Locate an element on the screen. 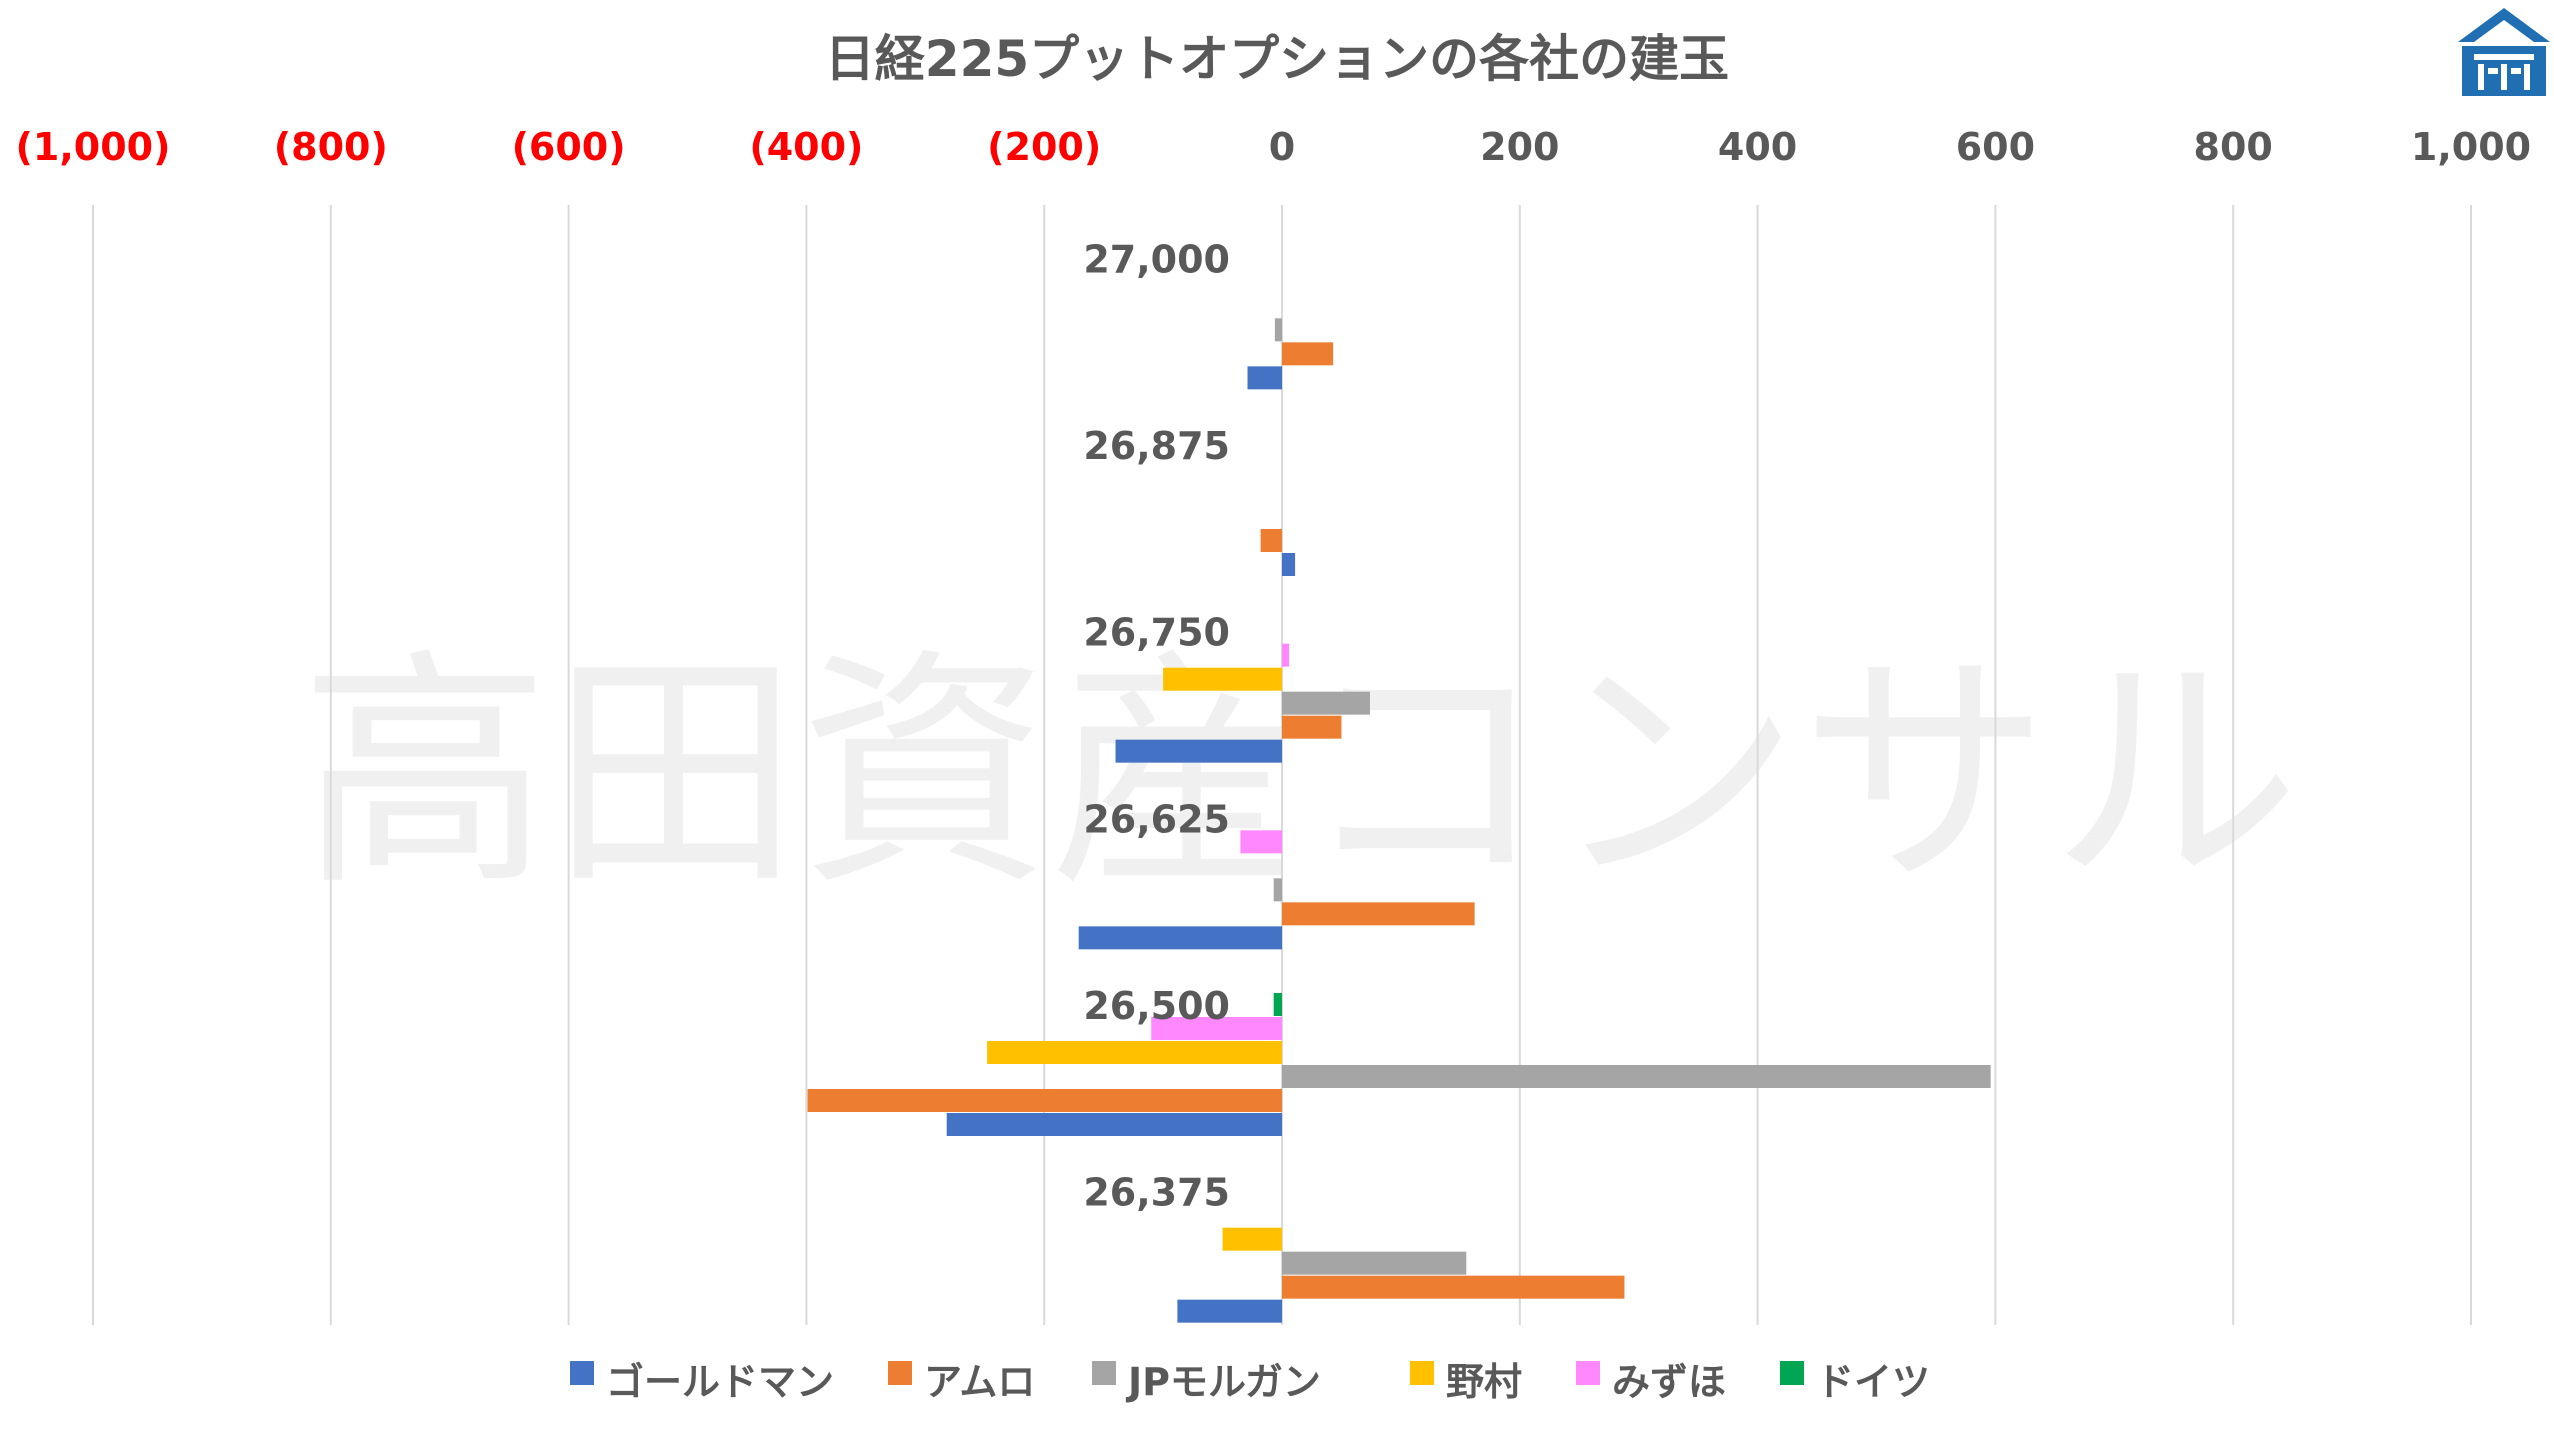 This screenshot has height=1433, width=2554. legend-label: ゴールドマン is located at coordinates (720, 1382).